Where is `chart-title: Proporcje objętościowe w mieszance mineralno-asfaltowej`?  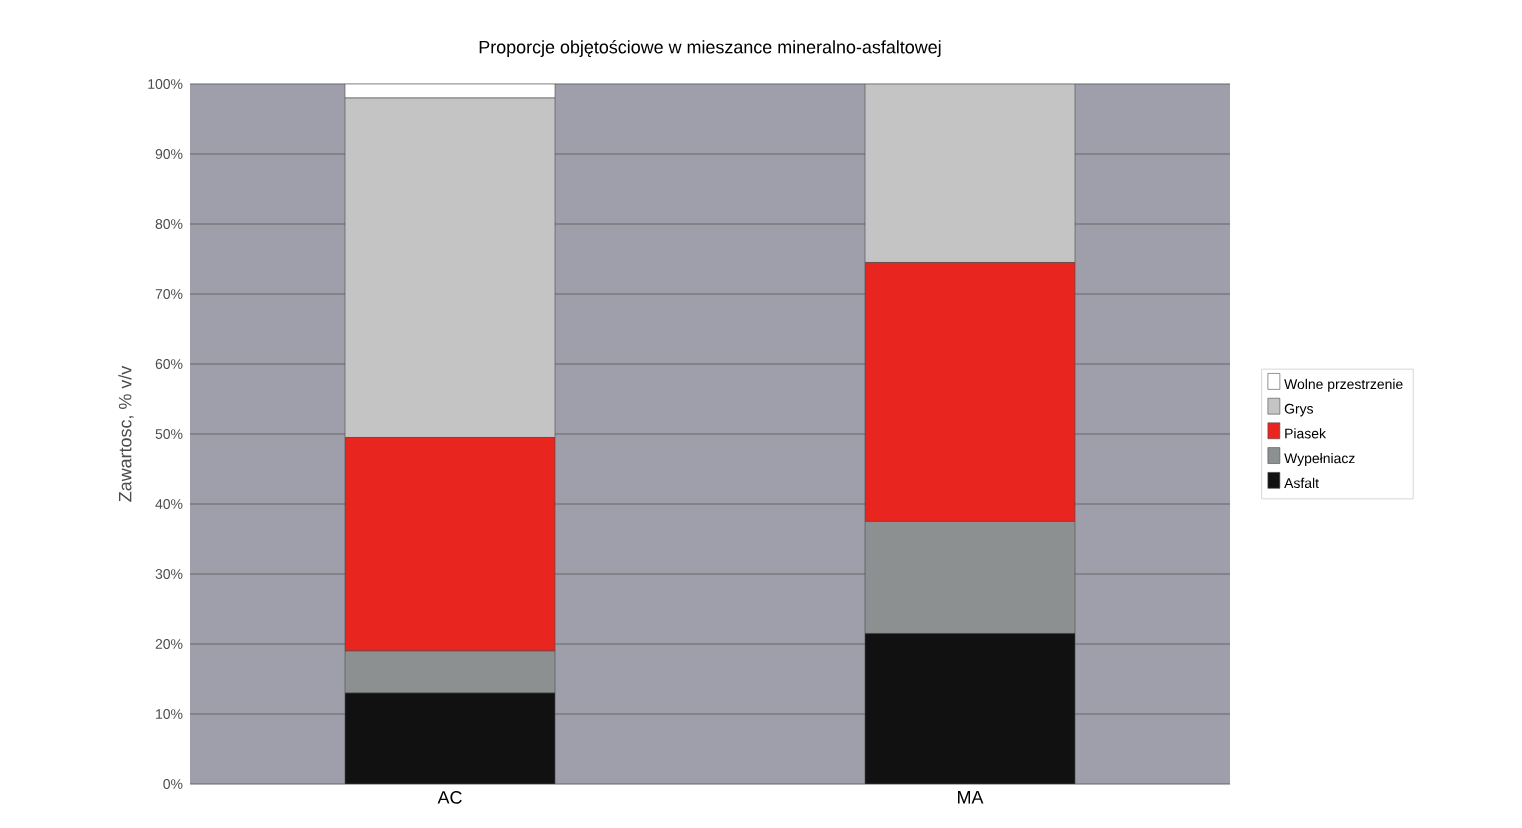
chart-title: Proporcje objętościowe w mieszance mineralno-asfaltowej is located at coordinates (710, 49).